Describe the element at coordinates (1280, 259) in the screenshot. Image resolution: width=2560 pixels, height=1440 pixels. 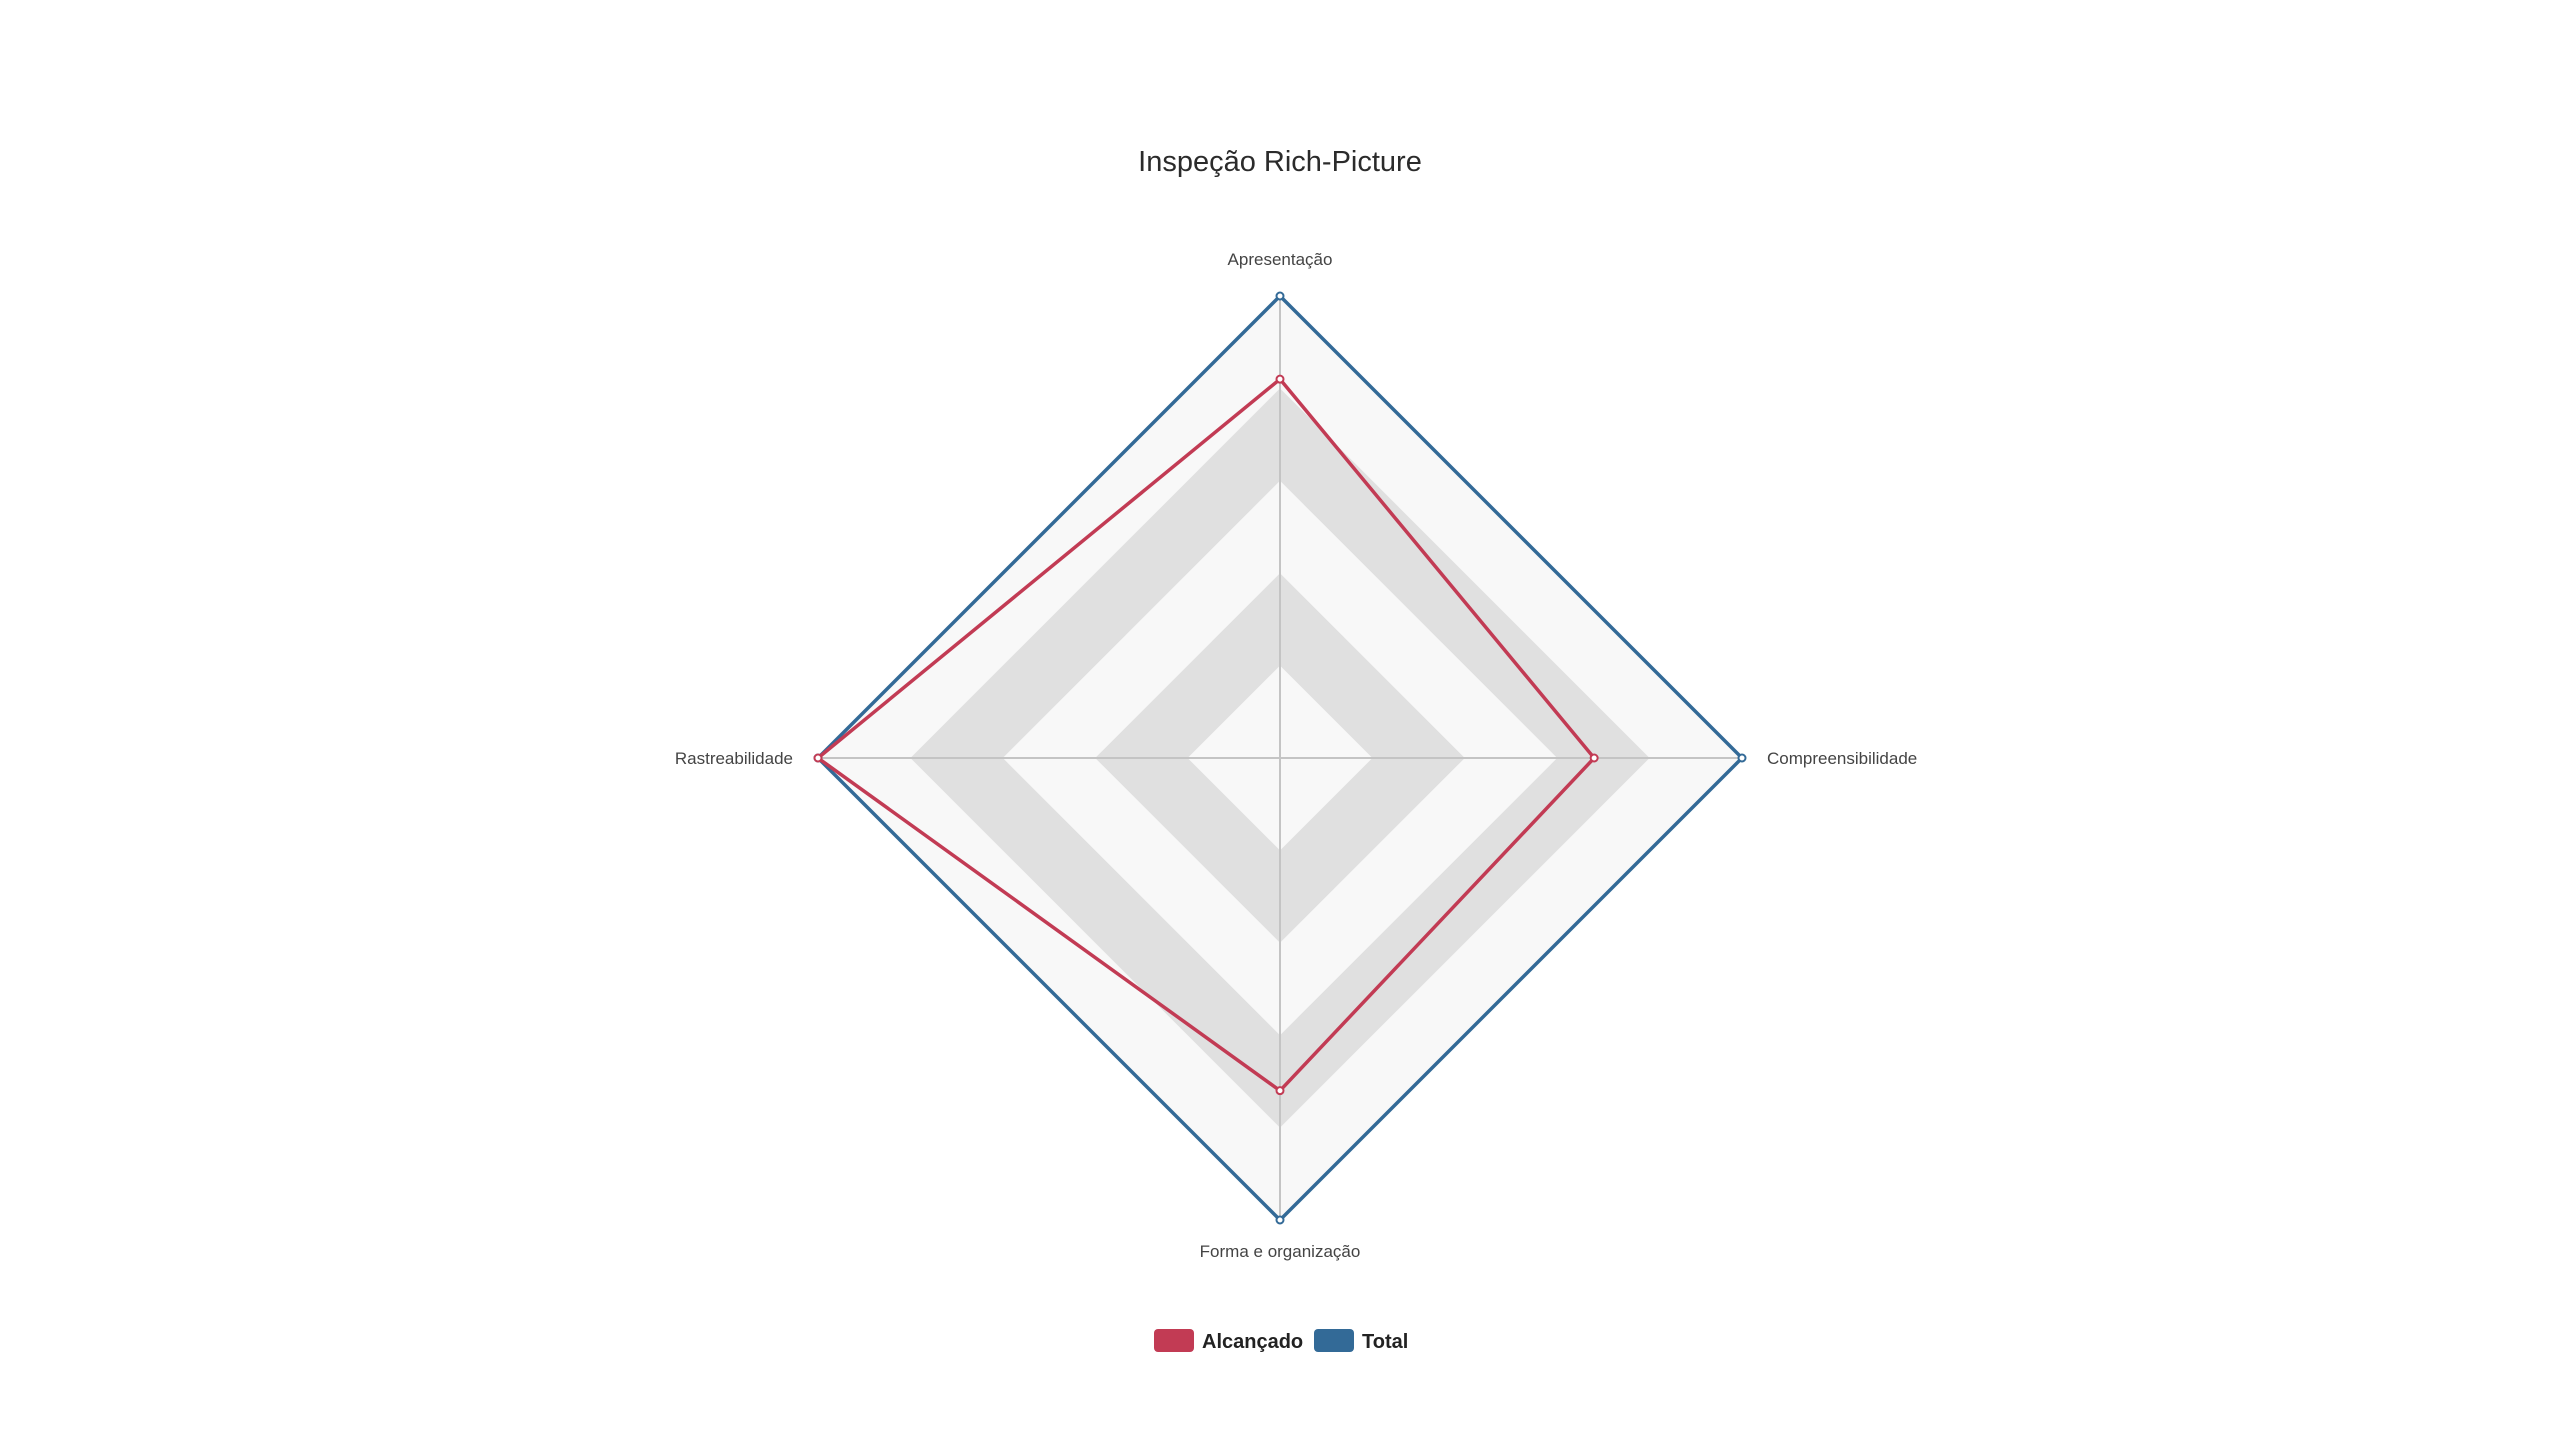
I see `axis-label: Apresentação` at that location.